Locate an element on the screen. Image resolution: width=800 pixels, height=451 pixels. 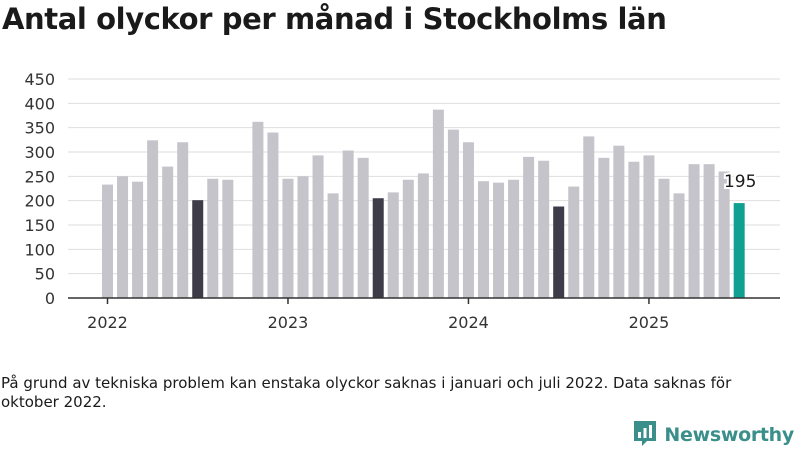
brand-name: Newsworthy is located at coordinates (729, 435).